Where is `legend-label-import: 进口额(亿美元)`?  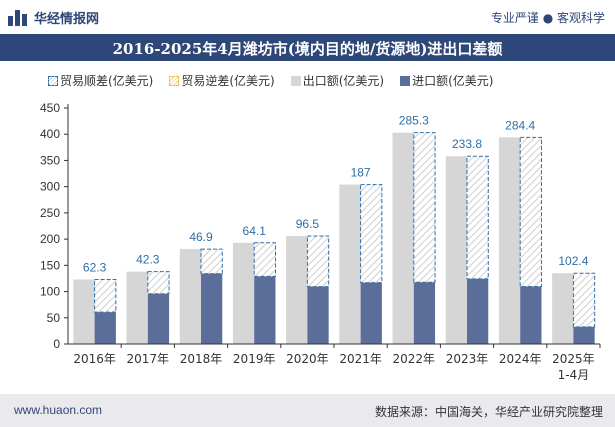
legend-label-import: 进口额(亿美元) is located at coordinates (453, 81).